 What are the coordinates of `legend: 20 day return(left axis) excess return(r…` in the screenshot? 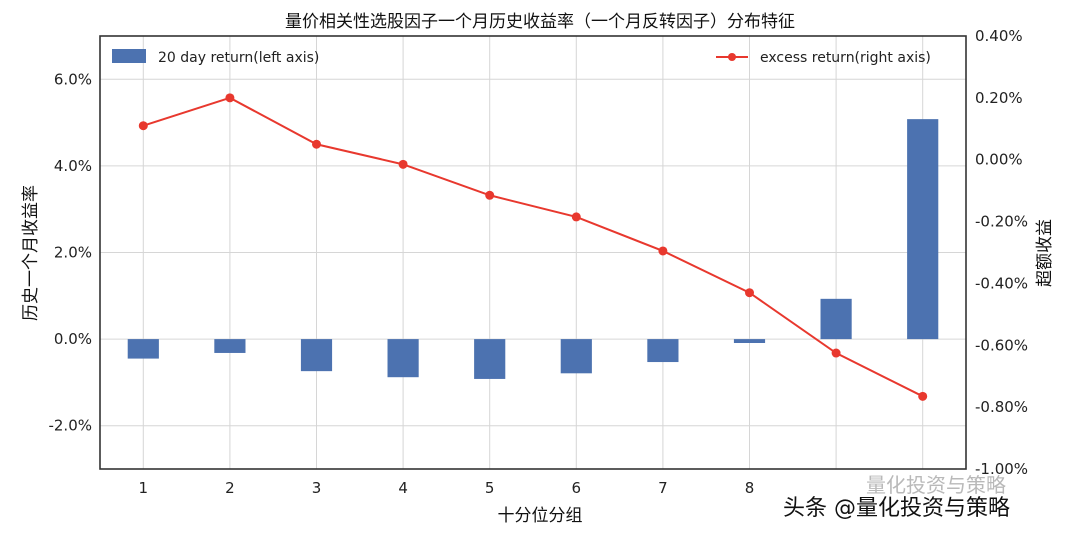 It's located at (521, 57).